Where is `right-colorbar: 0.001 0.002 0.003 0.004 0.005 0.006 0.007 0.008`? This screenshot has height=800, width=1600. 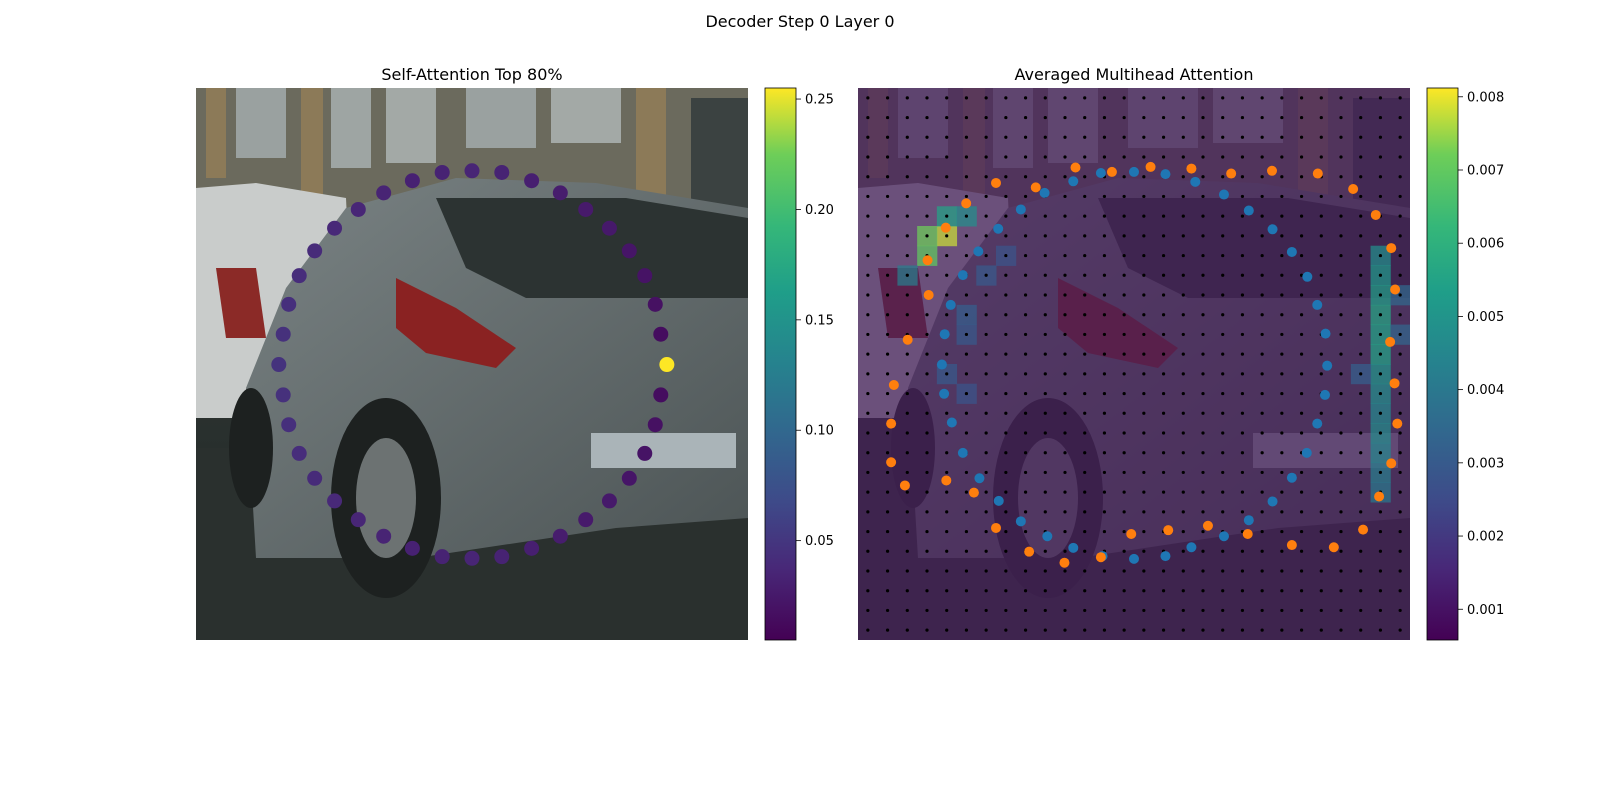
right-colorbar: 0.001 0.002 0.003 0.004 0.005 0.006 0.007 0.008 is located at coordinates (1465, 364).